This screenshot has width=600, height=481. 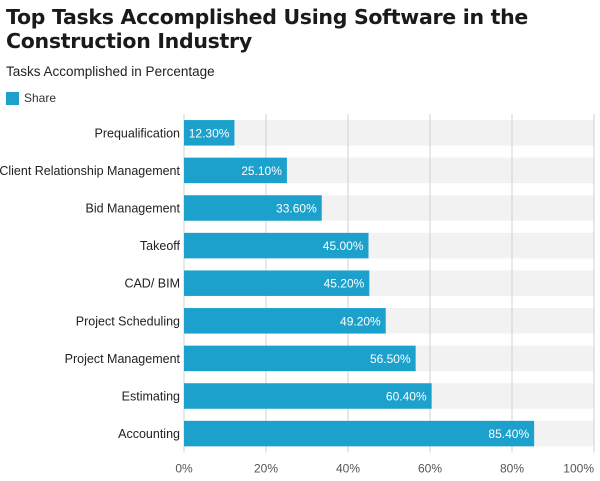 I want to click on data-label: 45.00%, so click(x=343, y=246).